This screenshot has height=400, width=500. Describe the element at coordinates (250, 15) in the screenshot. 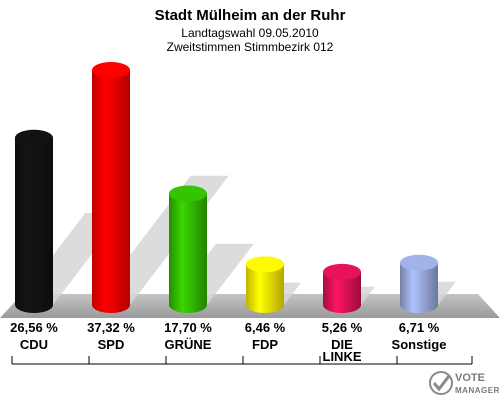

I see `chart-title: Stadt Mülheim an der Ruhr` at that location.